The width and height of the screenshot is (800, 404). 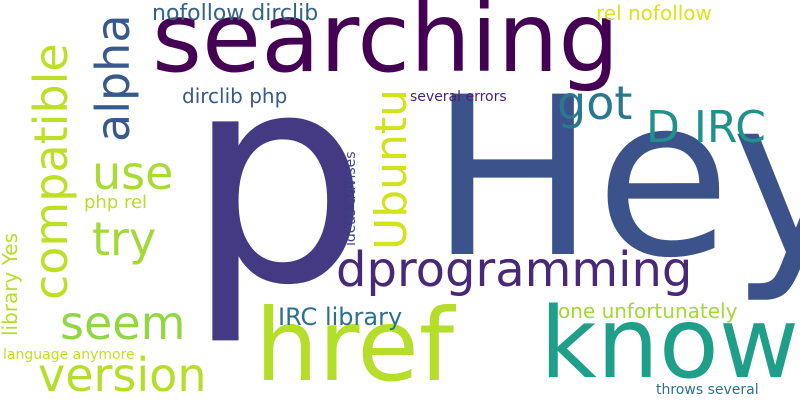 I want to click on word-use: use, so click(x=133, y=173).